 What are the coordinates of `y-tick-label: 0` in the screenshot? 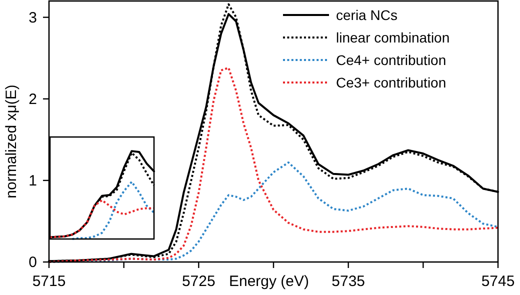 It's located at (32, 262).